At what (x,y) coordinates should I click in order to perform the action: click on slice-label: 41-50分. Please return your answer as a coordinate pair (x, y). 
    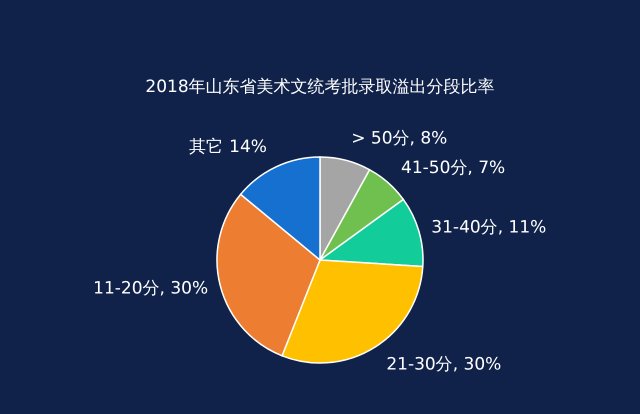
    Looking at the image, I should click on (434, 168).